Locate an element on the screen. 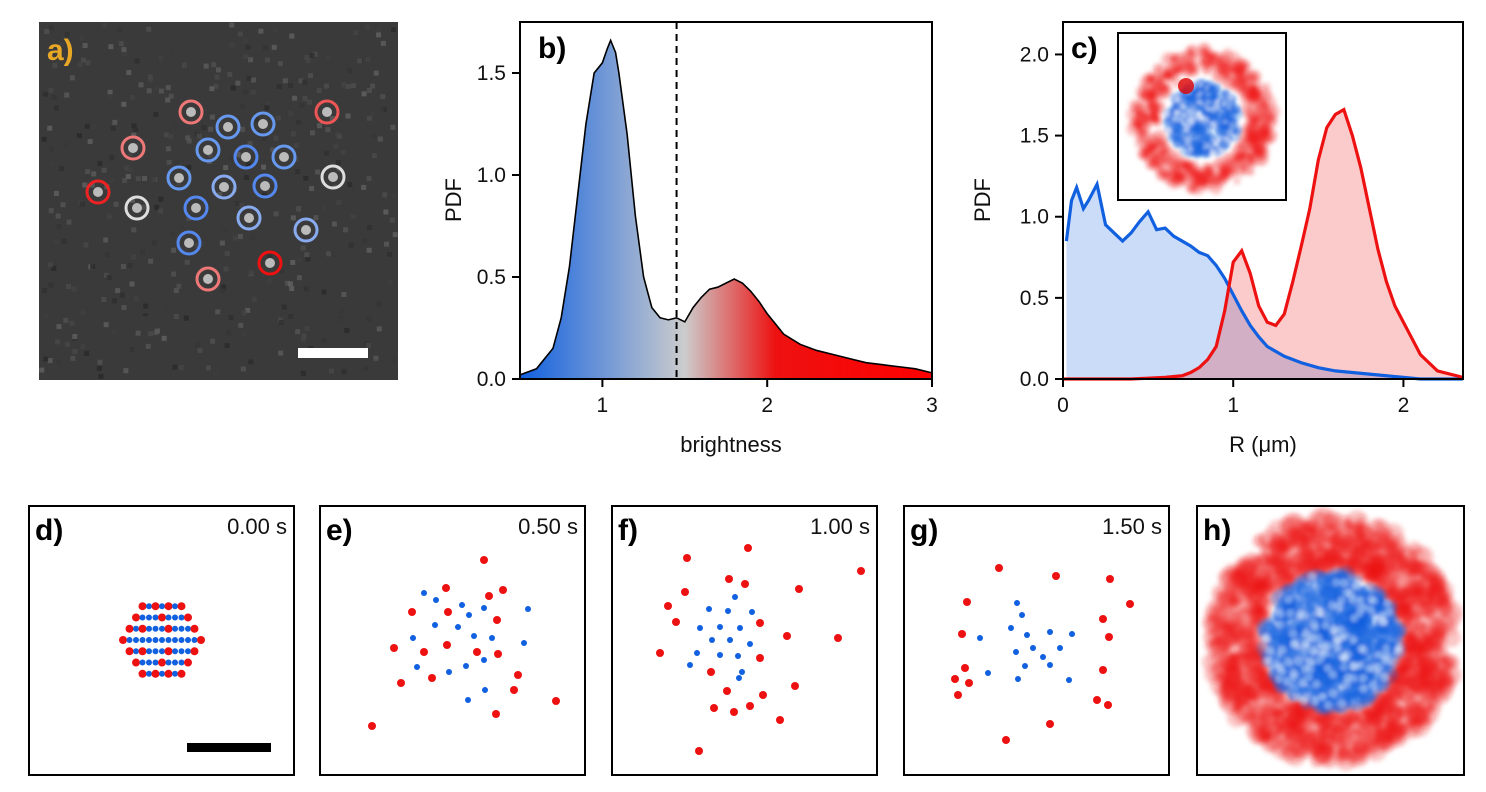 This screenshot has height=792, width=1486. panel-label-e: e) is located at coordinates (339, 530).